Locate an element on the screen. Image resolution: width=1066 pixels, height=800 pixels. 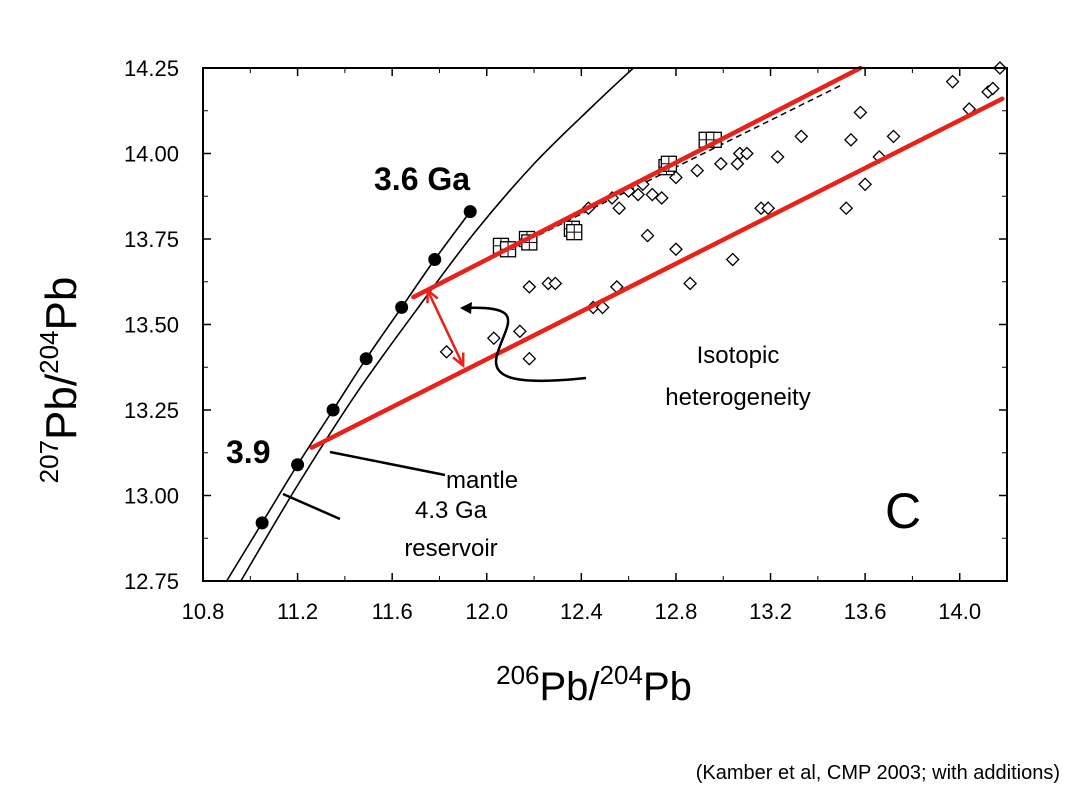
red-line-upper is located at coordinates (637, 182).